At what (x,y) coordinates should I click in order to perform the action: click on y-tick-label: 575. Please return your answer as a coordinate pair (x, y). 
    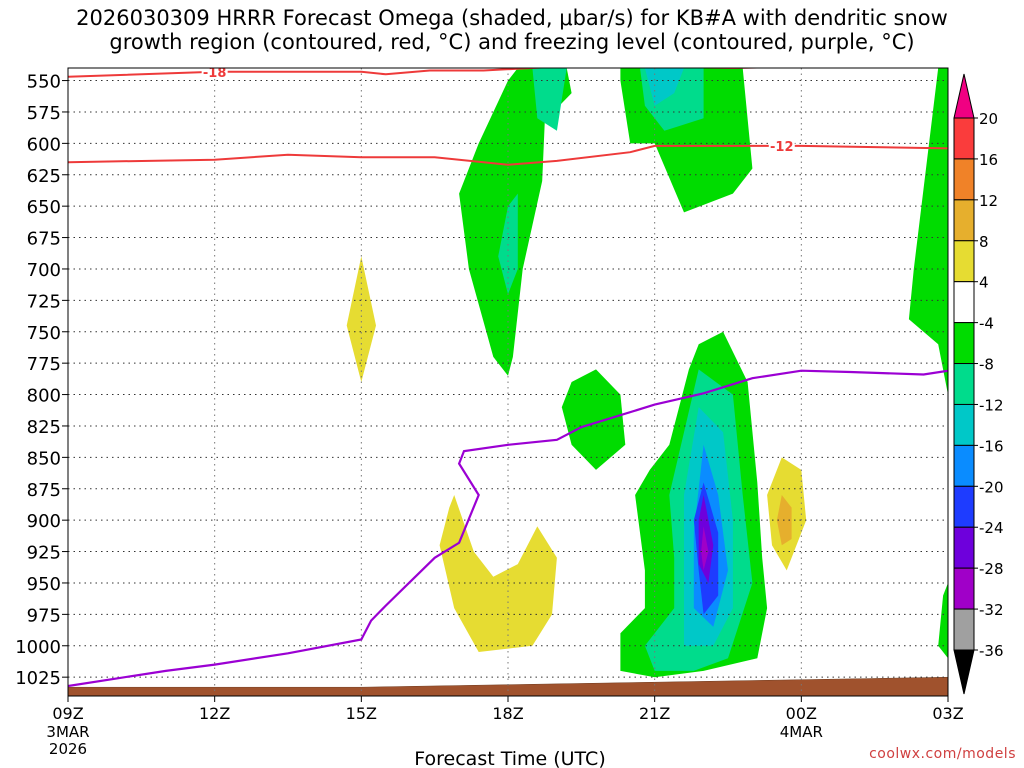
    Looking at the image, I should click on (44, 113).